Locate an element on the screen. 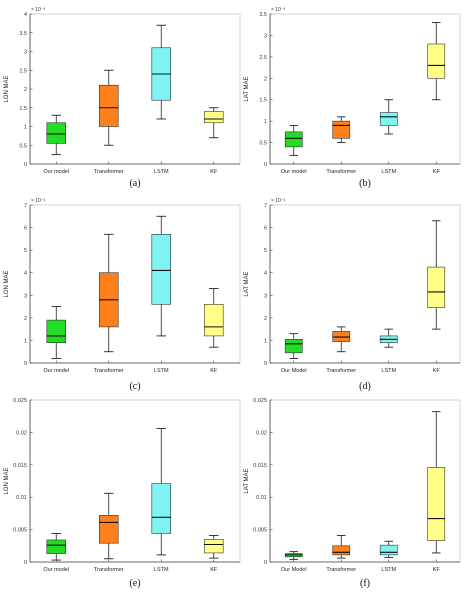  panel-caption: (b) is located at coordinates (365, 183).